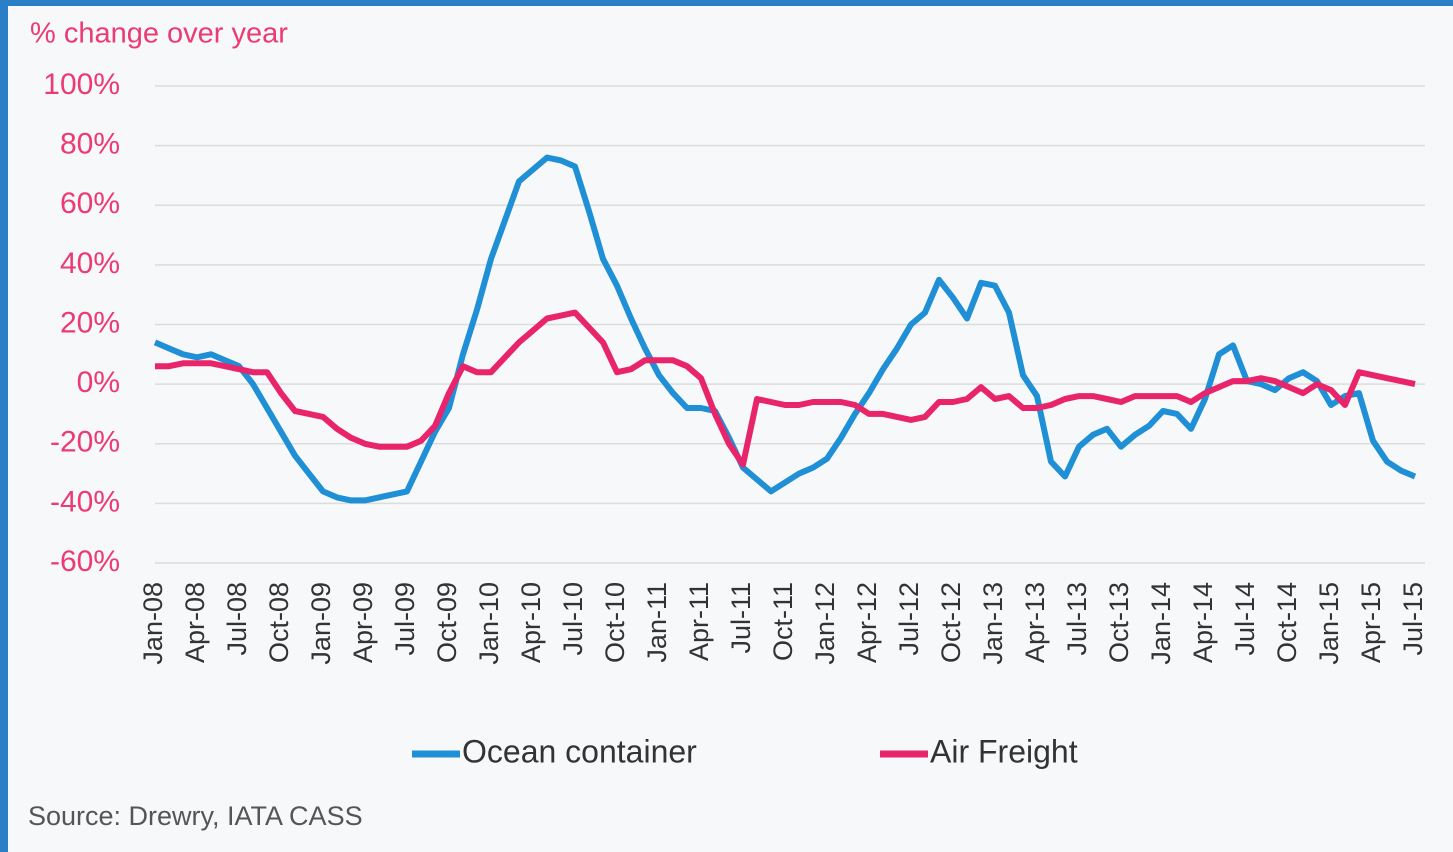 The image size is (1453, 852). I want to click on x-tick-label: Oct-08, so click(279, 622).